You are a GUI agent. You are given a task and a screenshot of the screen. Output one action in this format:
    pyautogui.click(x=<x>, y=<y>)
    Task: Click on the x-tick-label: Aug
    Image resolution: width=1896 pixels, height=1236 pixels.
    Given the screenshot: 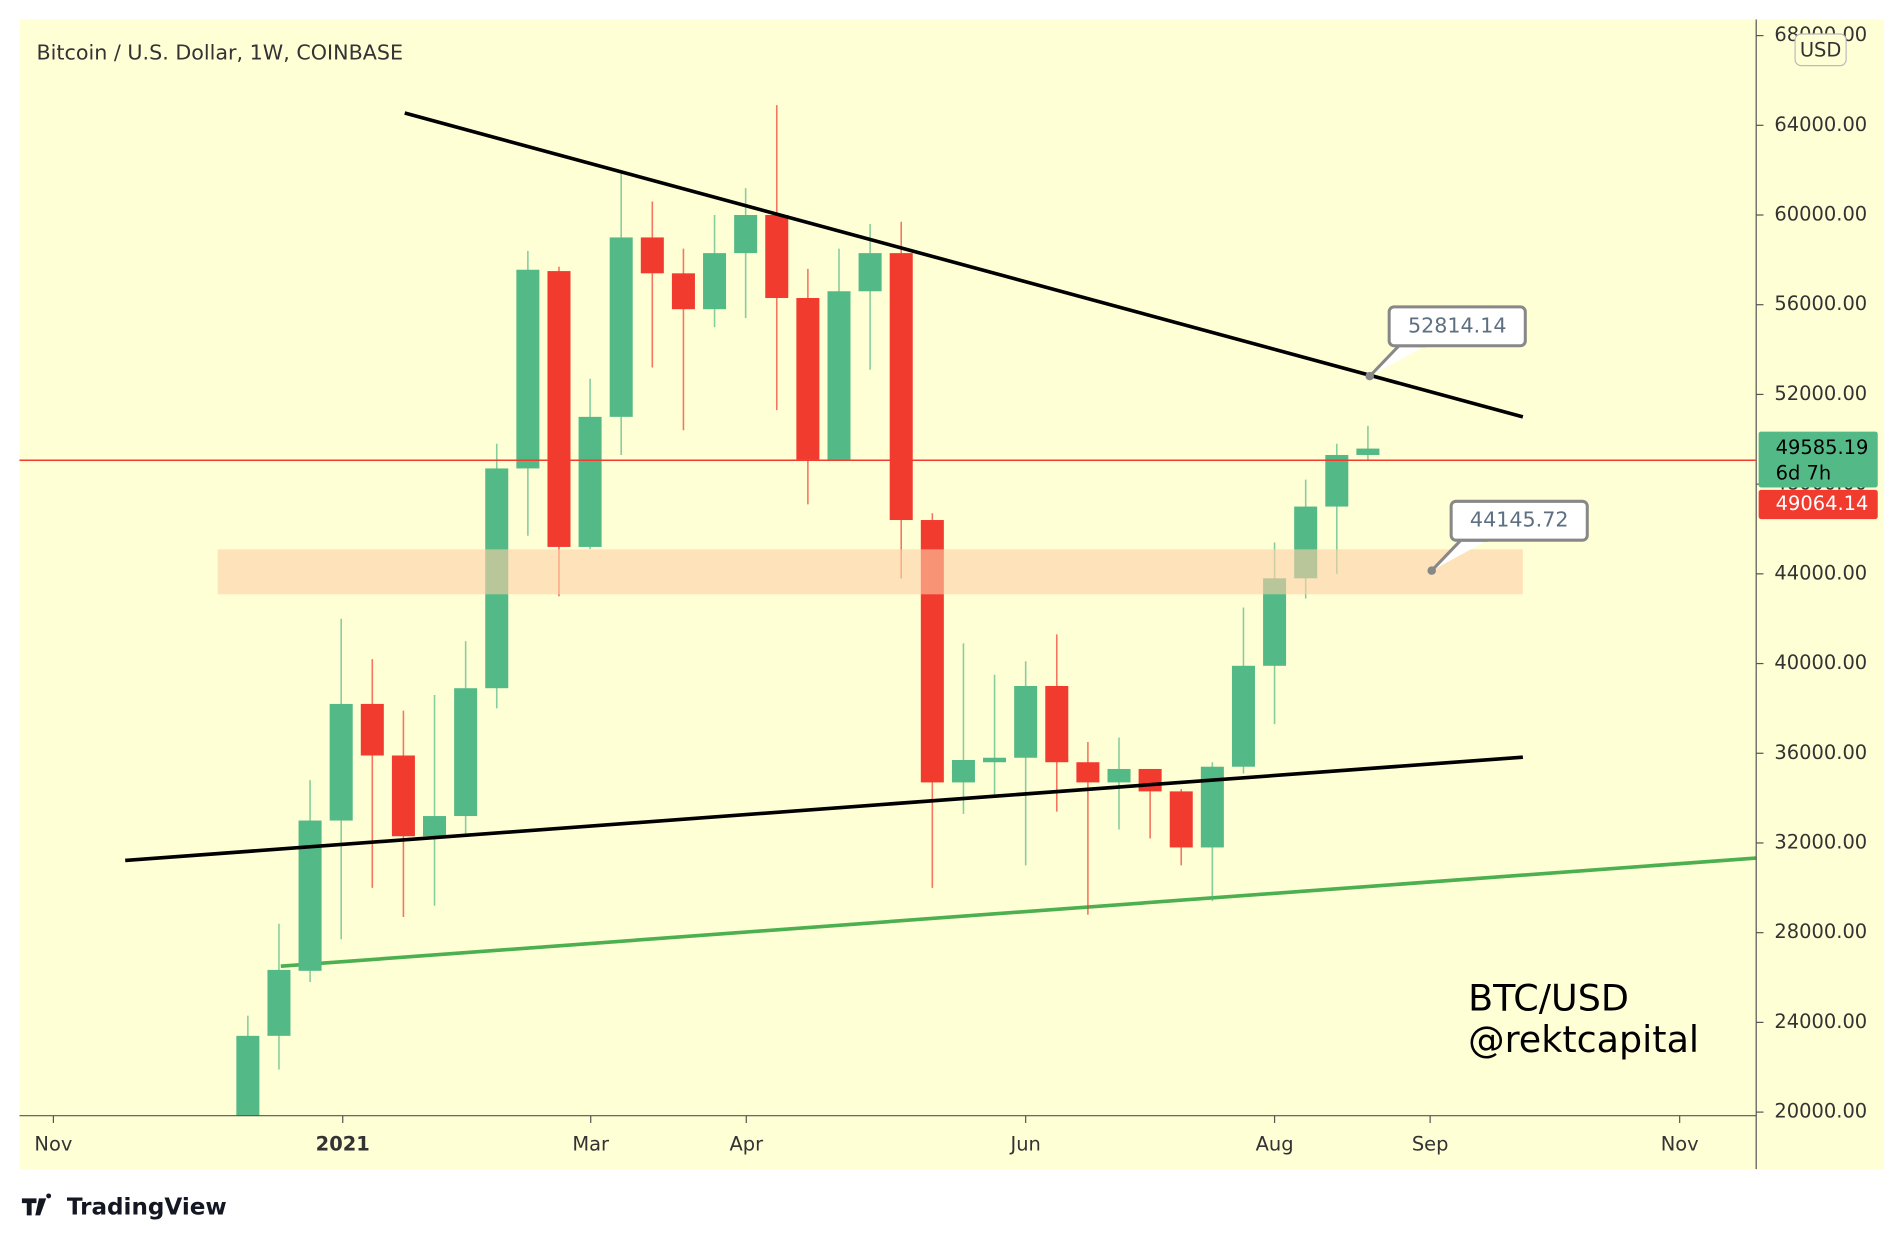 What is the action you would take?
    pyautogui.click(x=1275, y=1143)
    